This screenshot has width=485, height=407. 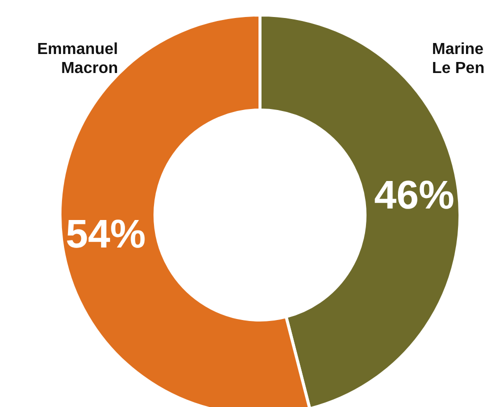 What do you see at coordinates (414, 196) in the screenshot?
I see `data-label: 46%` at bounding box center [414, 196].